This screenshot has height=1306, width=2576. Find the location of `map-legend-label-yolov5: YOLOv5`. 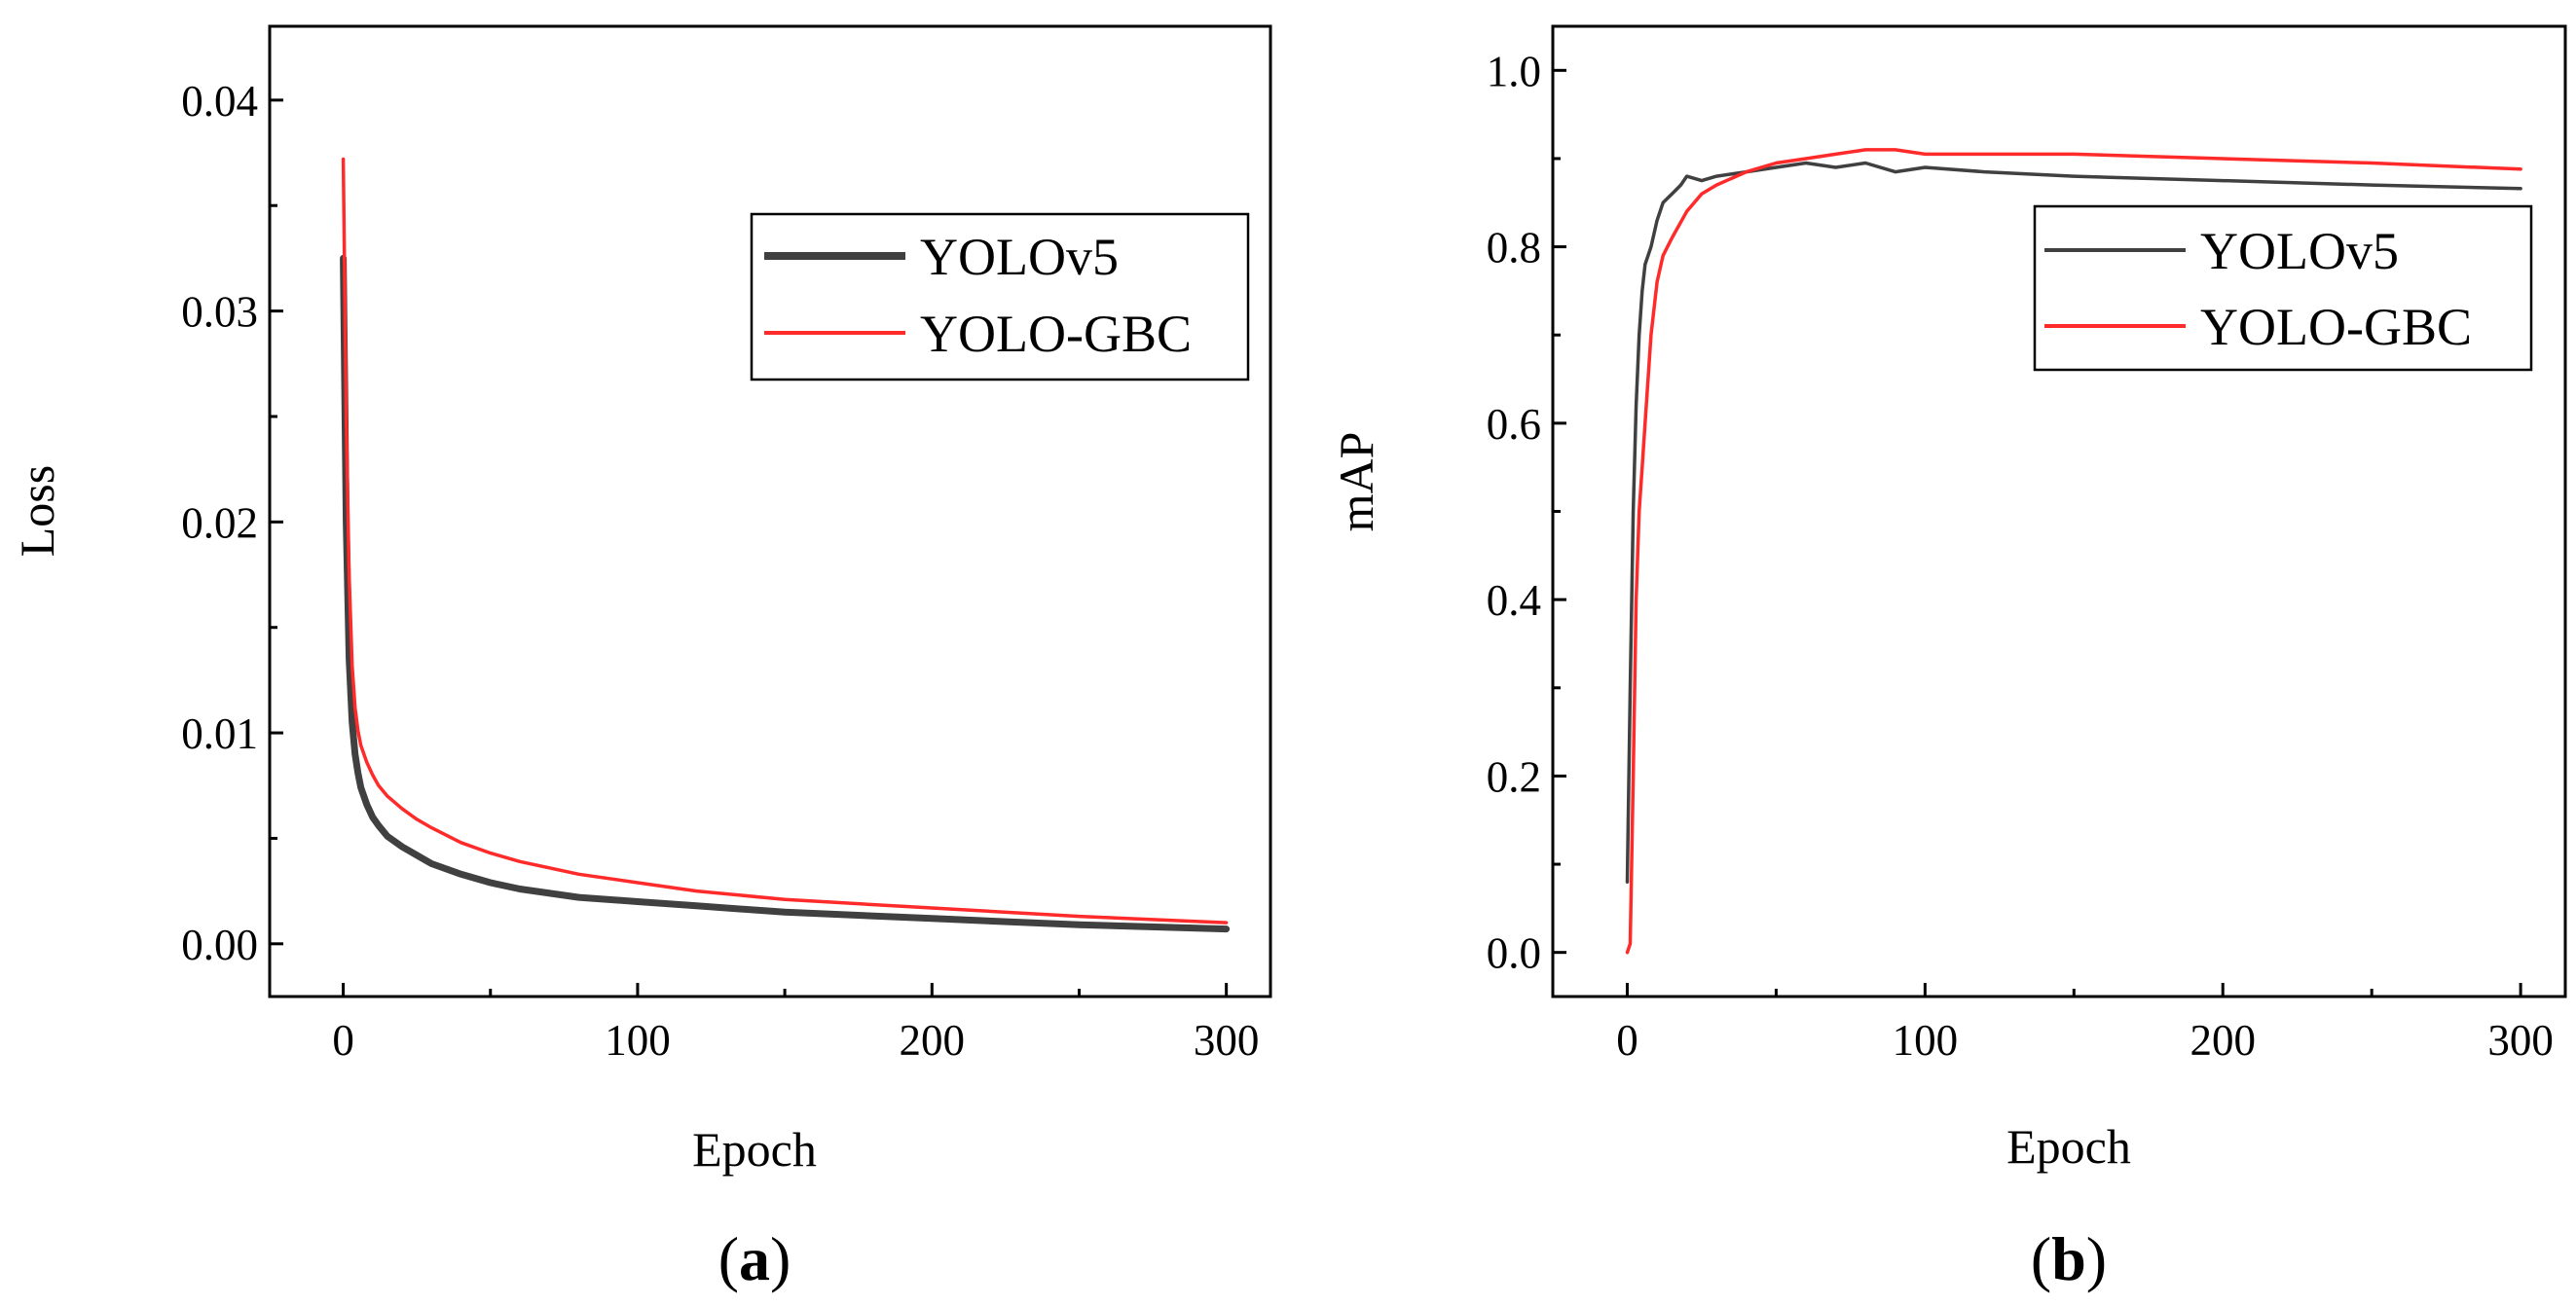

map-legend-label-yolov5: YOLOv5 is located at coordinates (2299, 251).